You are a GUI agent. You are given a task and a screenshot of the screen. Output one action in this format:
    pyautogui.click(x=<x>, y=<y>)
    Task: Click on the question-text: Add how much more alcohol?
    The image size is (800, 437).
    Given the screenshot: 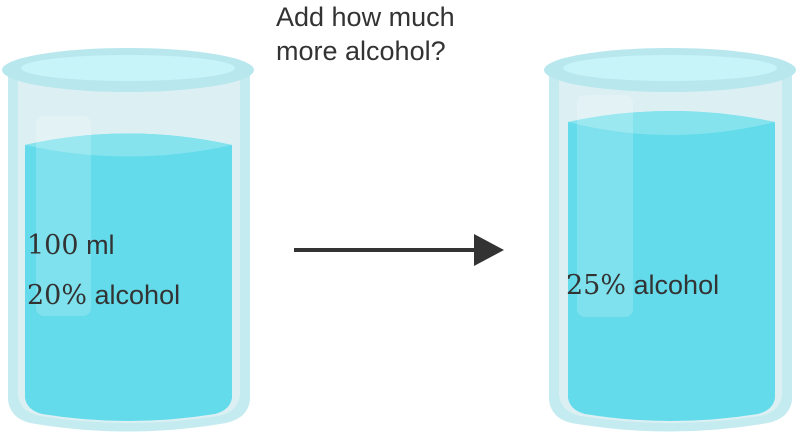 What is the action you would take?
    pyautogui.click(x=365, y=34)
    